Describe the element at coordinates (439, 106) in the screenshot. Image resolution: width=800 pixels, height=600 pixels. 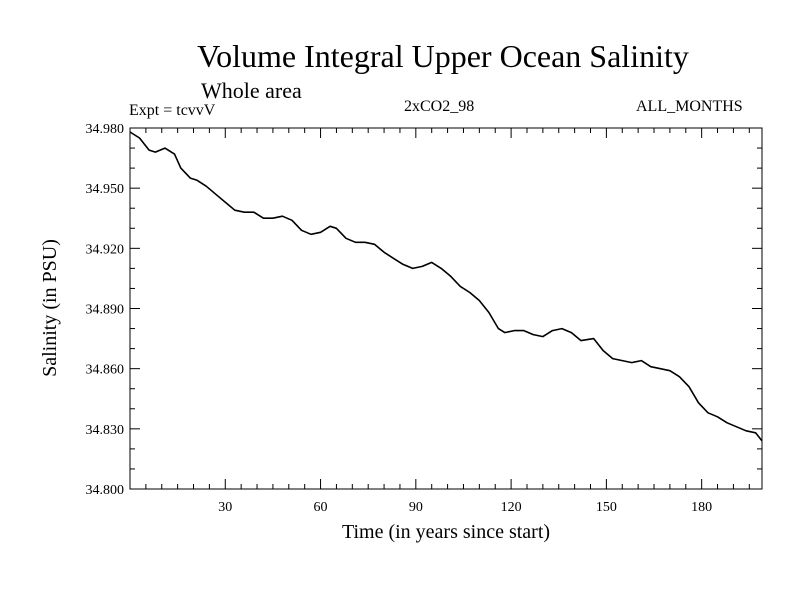
I see `run-label: 2xCO2_98` at that location.